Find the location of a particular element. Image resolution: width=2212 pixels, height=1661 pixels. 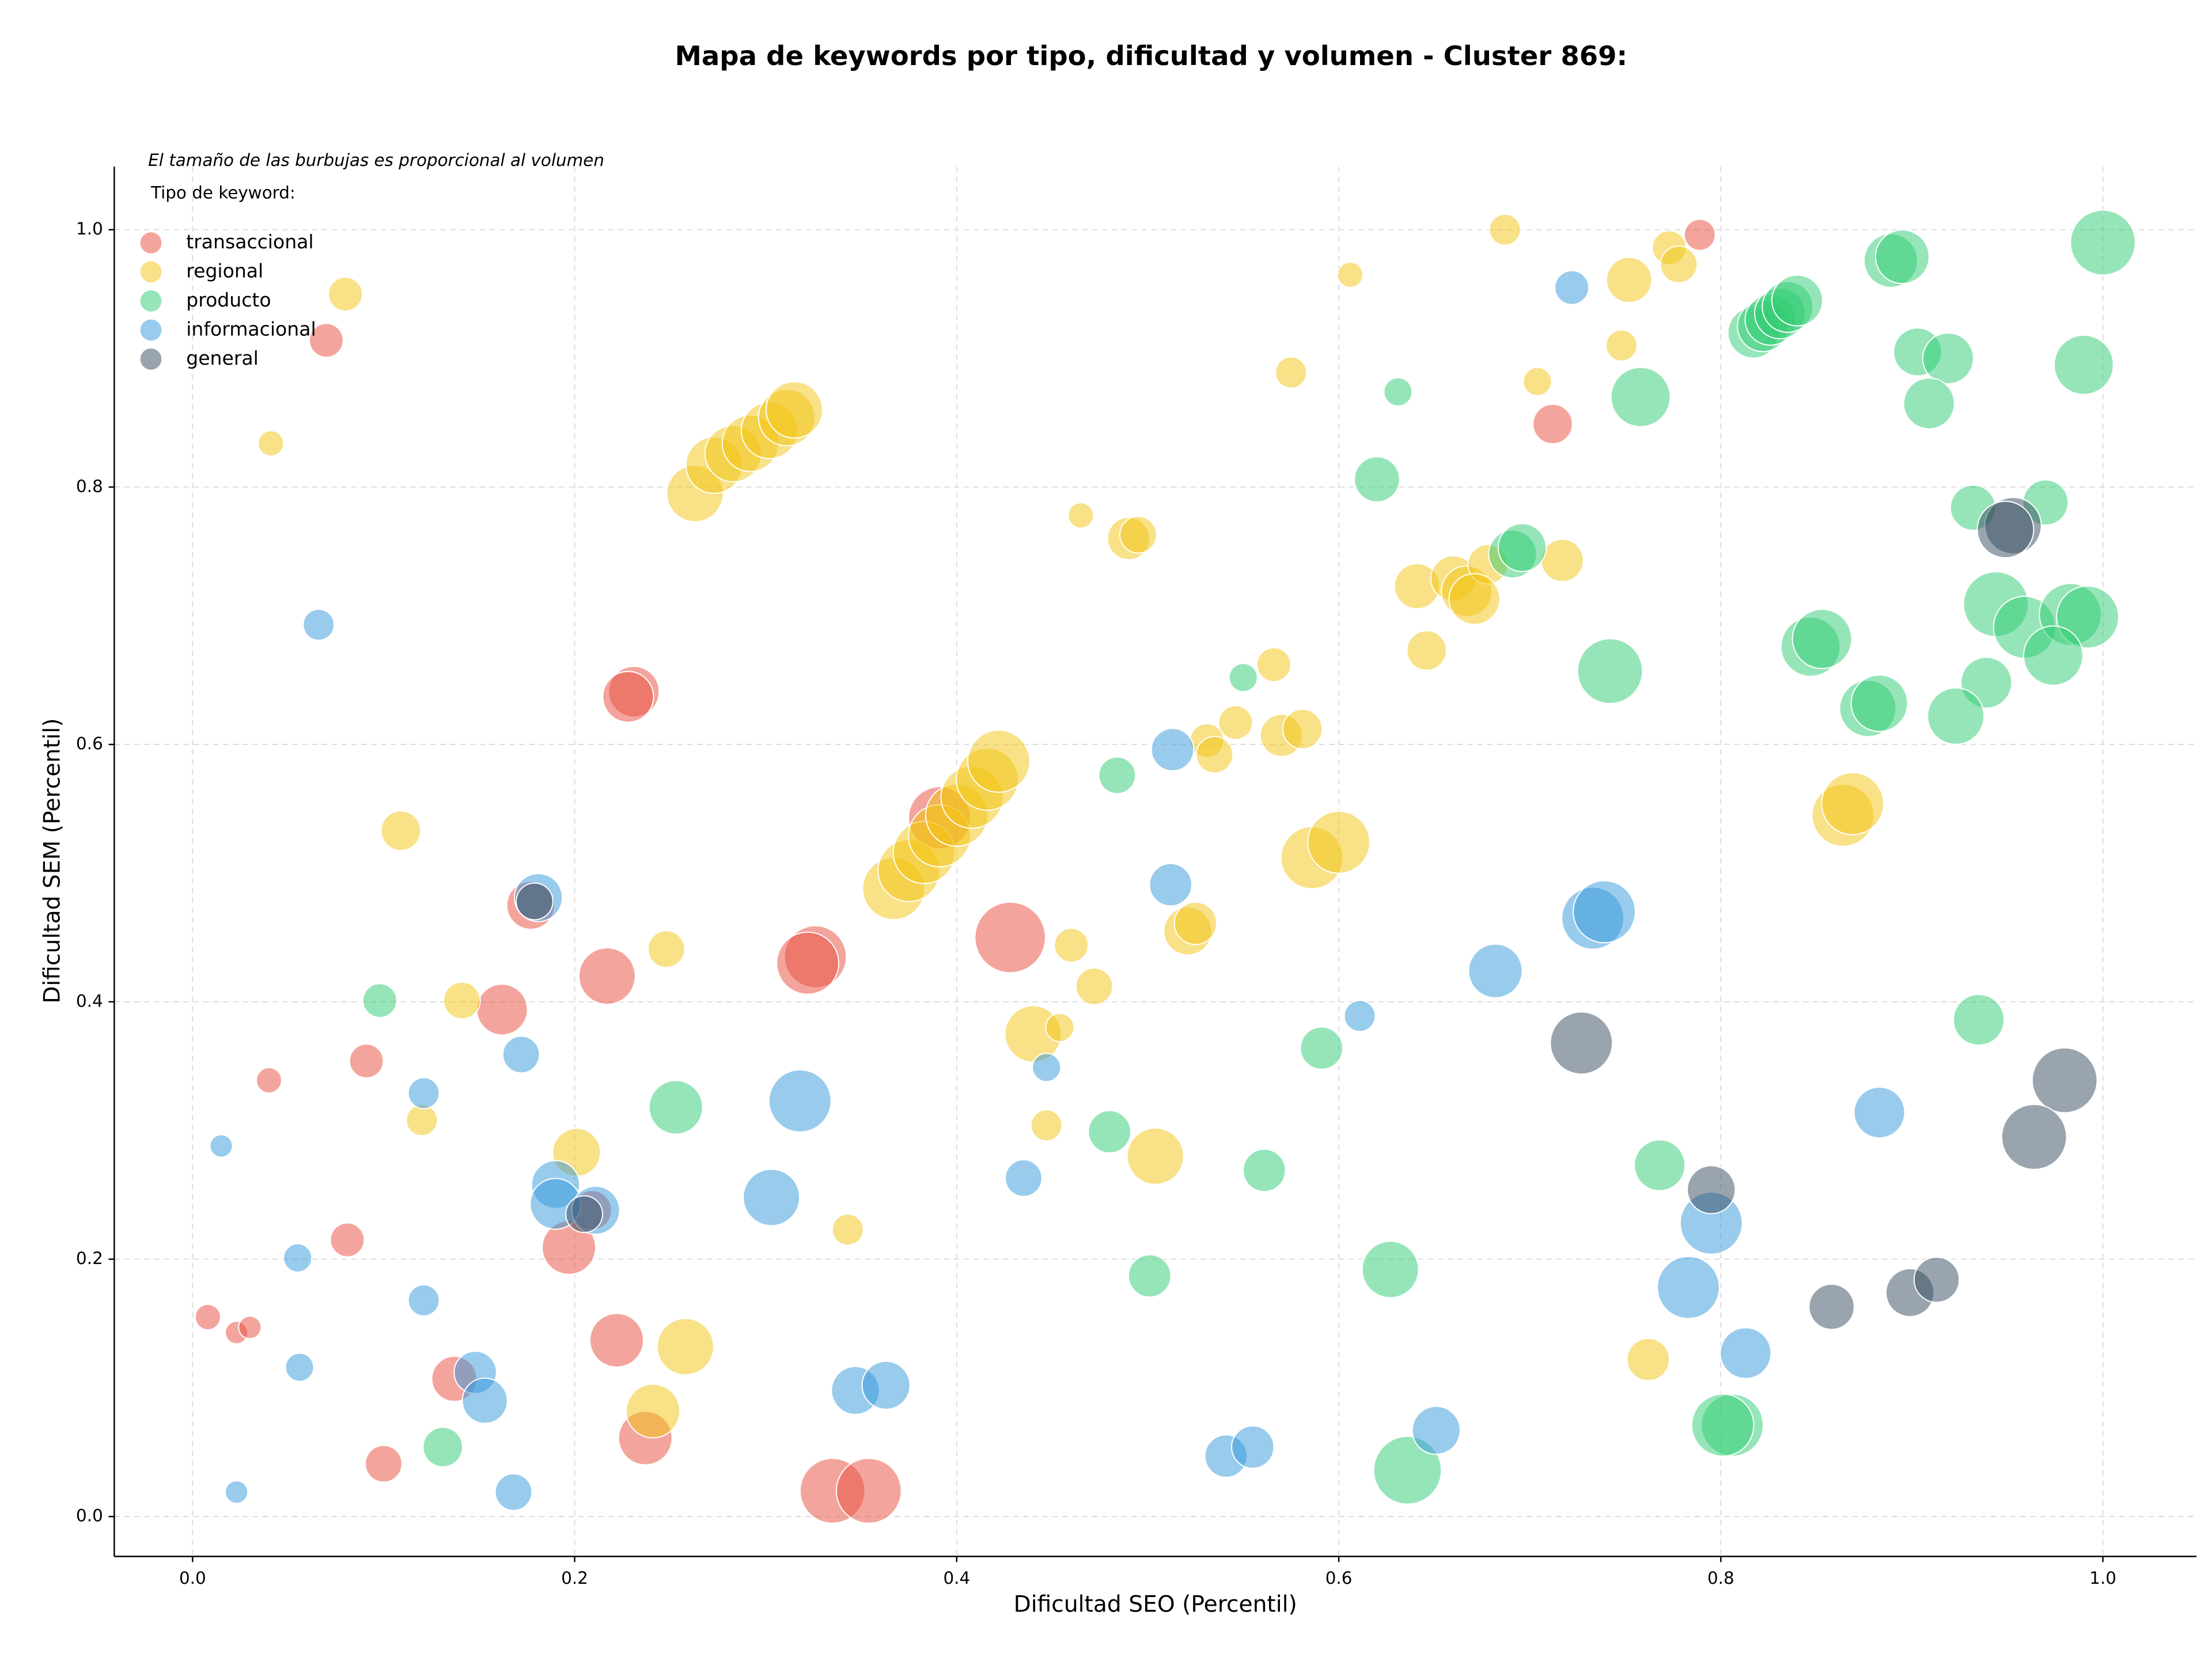

x-tick-label: 1.0 is located at coordinates (2102, 1578).